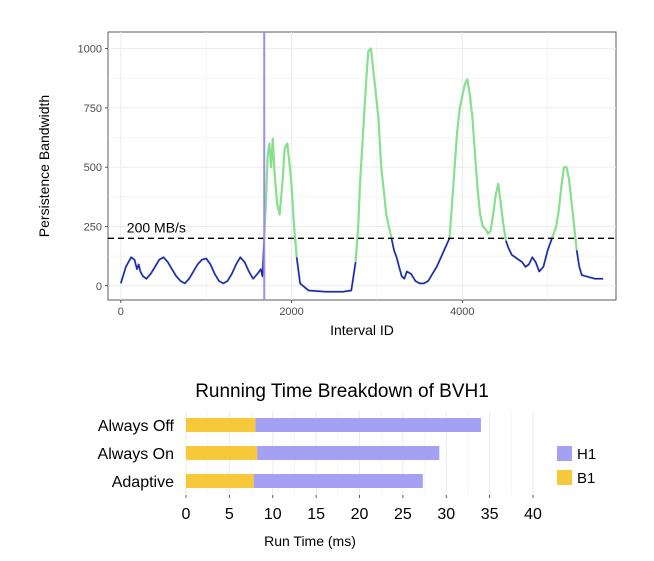  I want to click on bar-marks, so click(333, 453).